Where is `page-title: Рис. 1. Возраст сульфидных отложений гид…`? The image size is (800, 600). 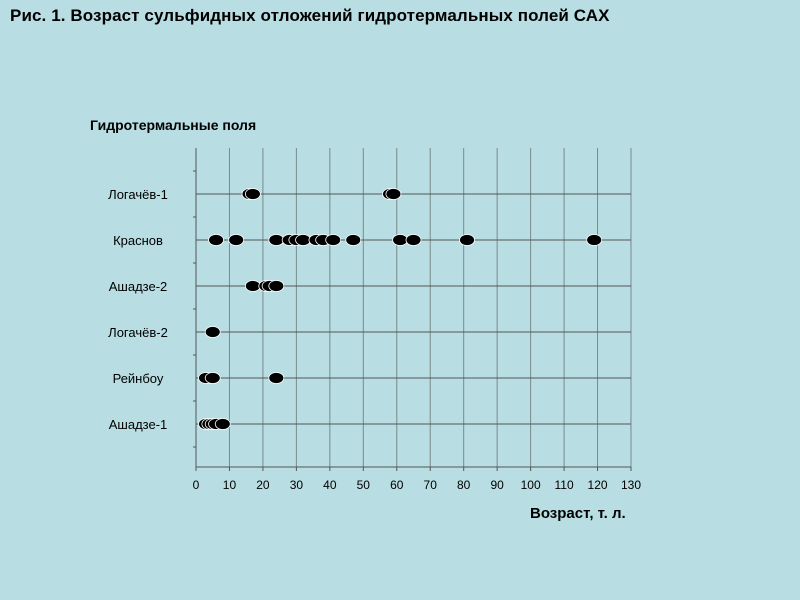 page-title: Рис. 1. Возраст сульфидных отложений гид… is located at coordinates (310, 15).